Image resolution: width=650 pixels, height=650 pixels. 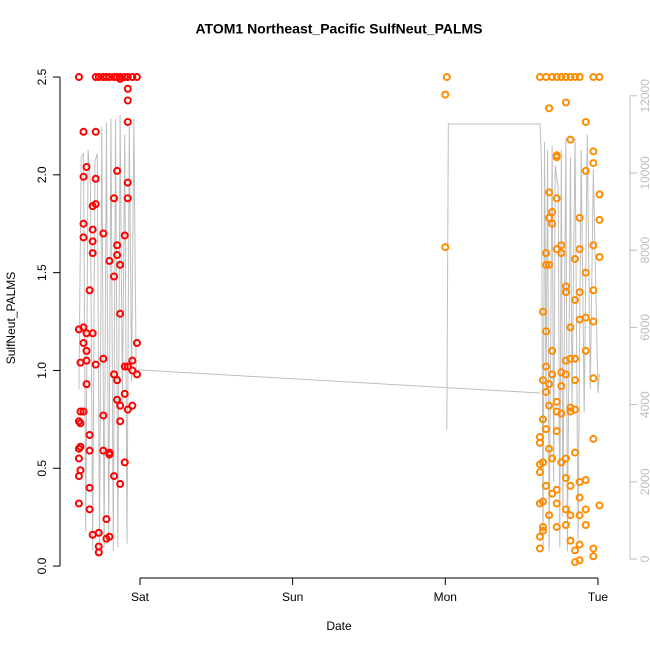 I want to click on y-tick-label: 0.5, so click(x=42, y=468).